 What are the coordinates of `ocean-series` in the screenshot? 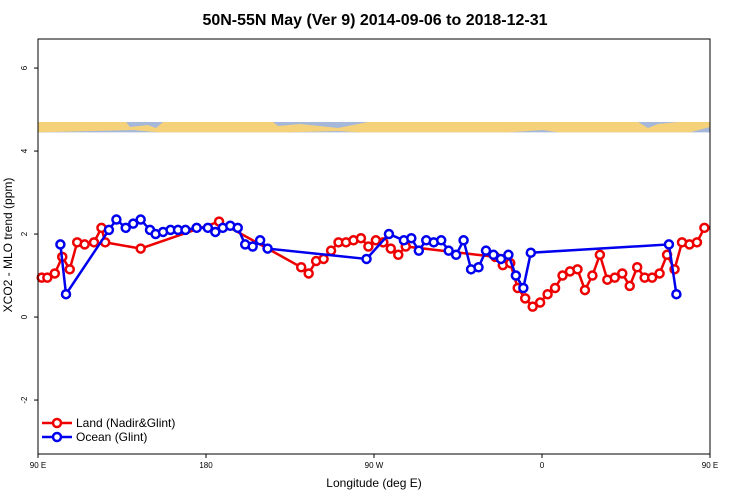 It's located at (368, 257).